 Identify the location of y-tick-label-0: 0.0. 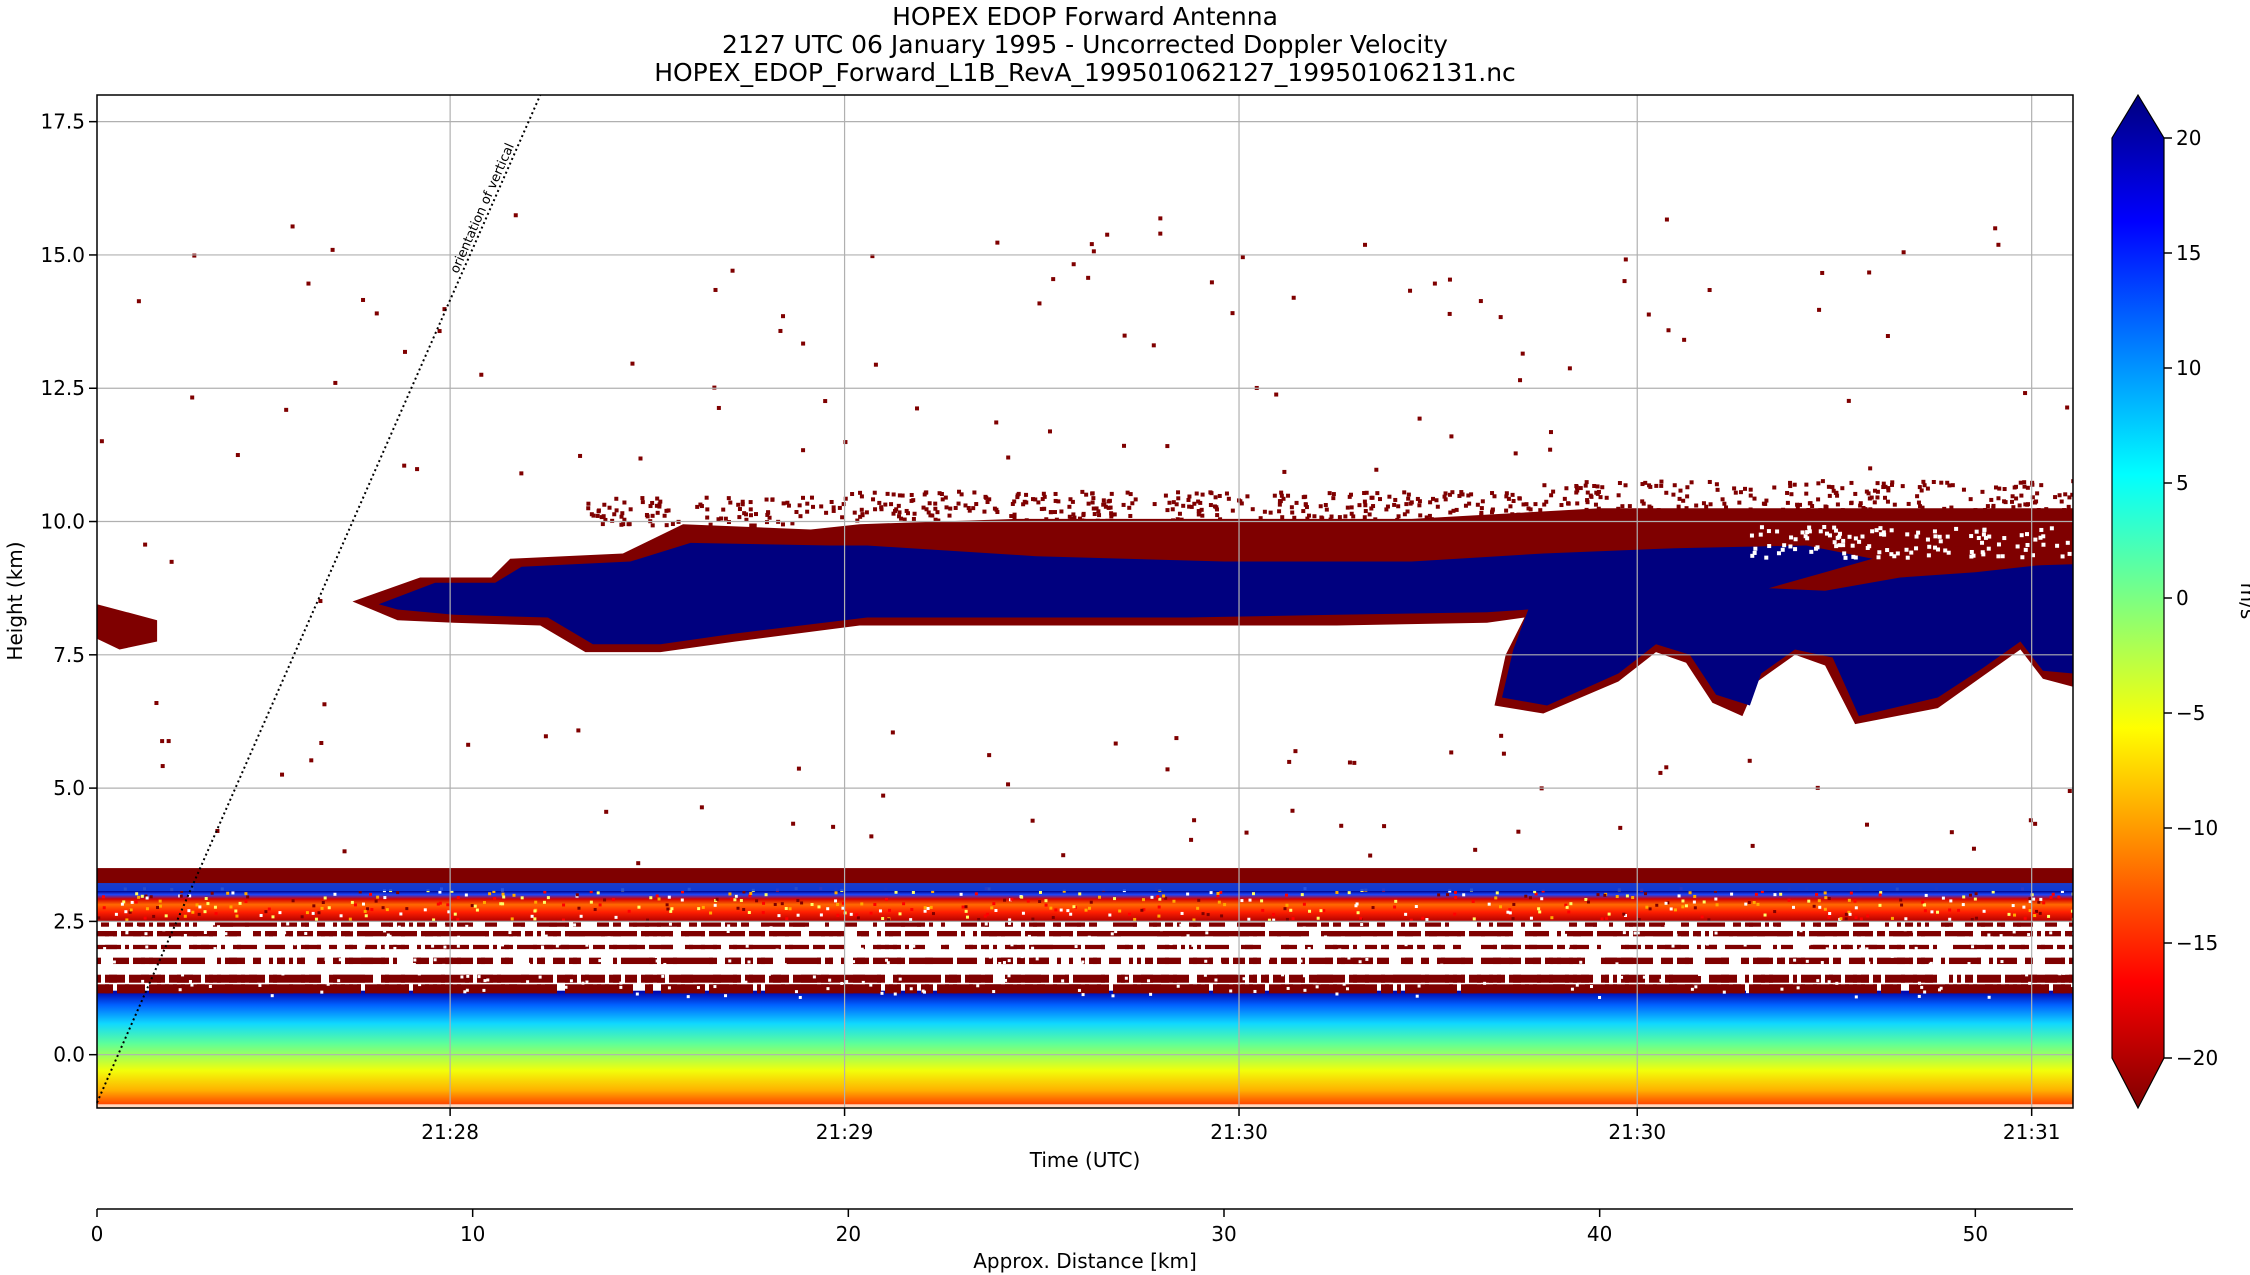
(69, 1055).